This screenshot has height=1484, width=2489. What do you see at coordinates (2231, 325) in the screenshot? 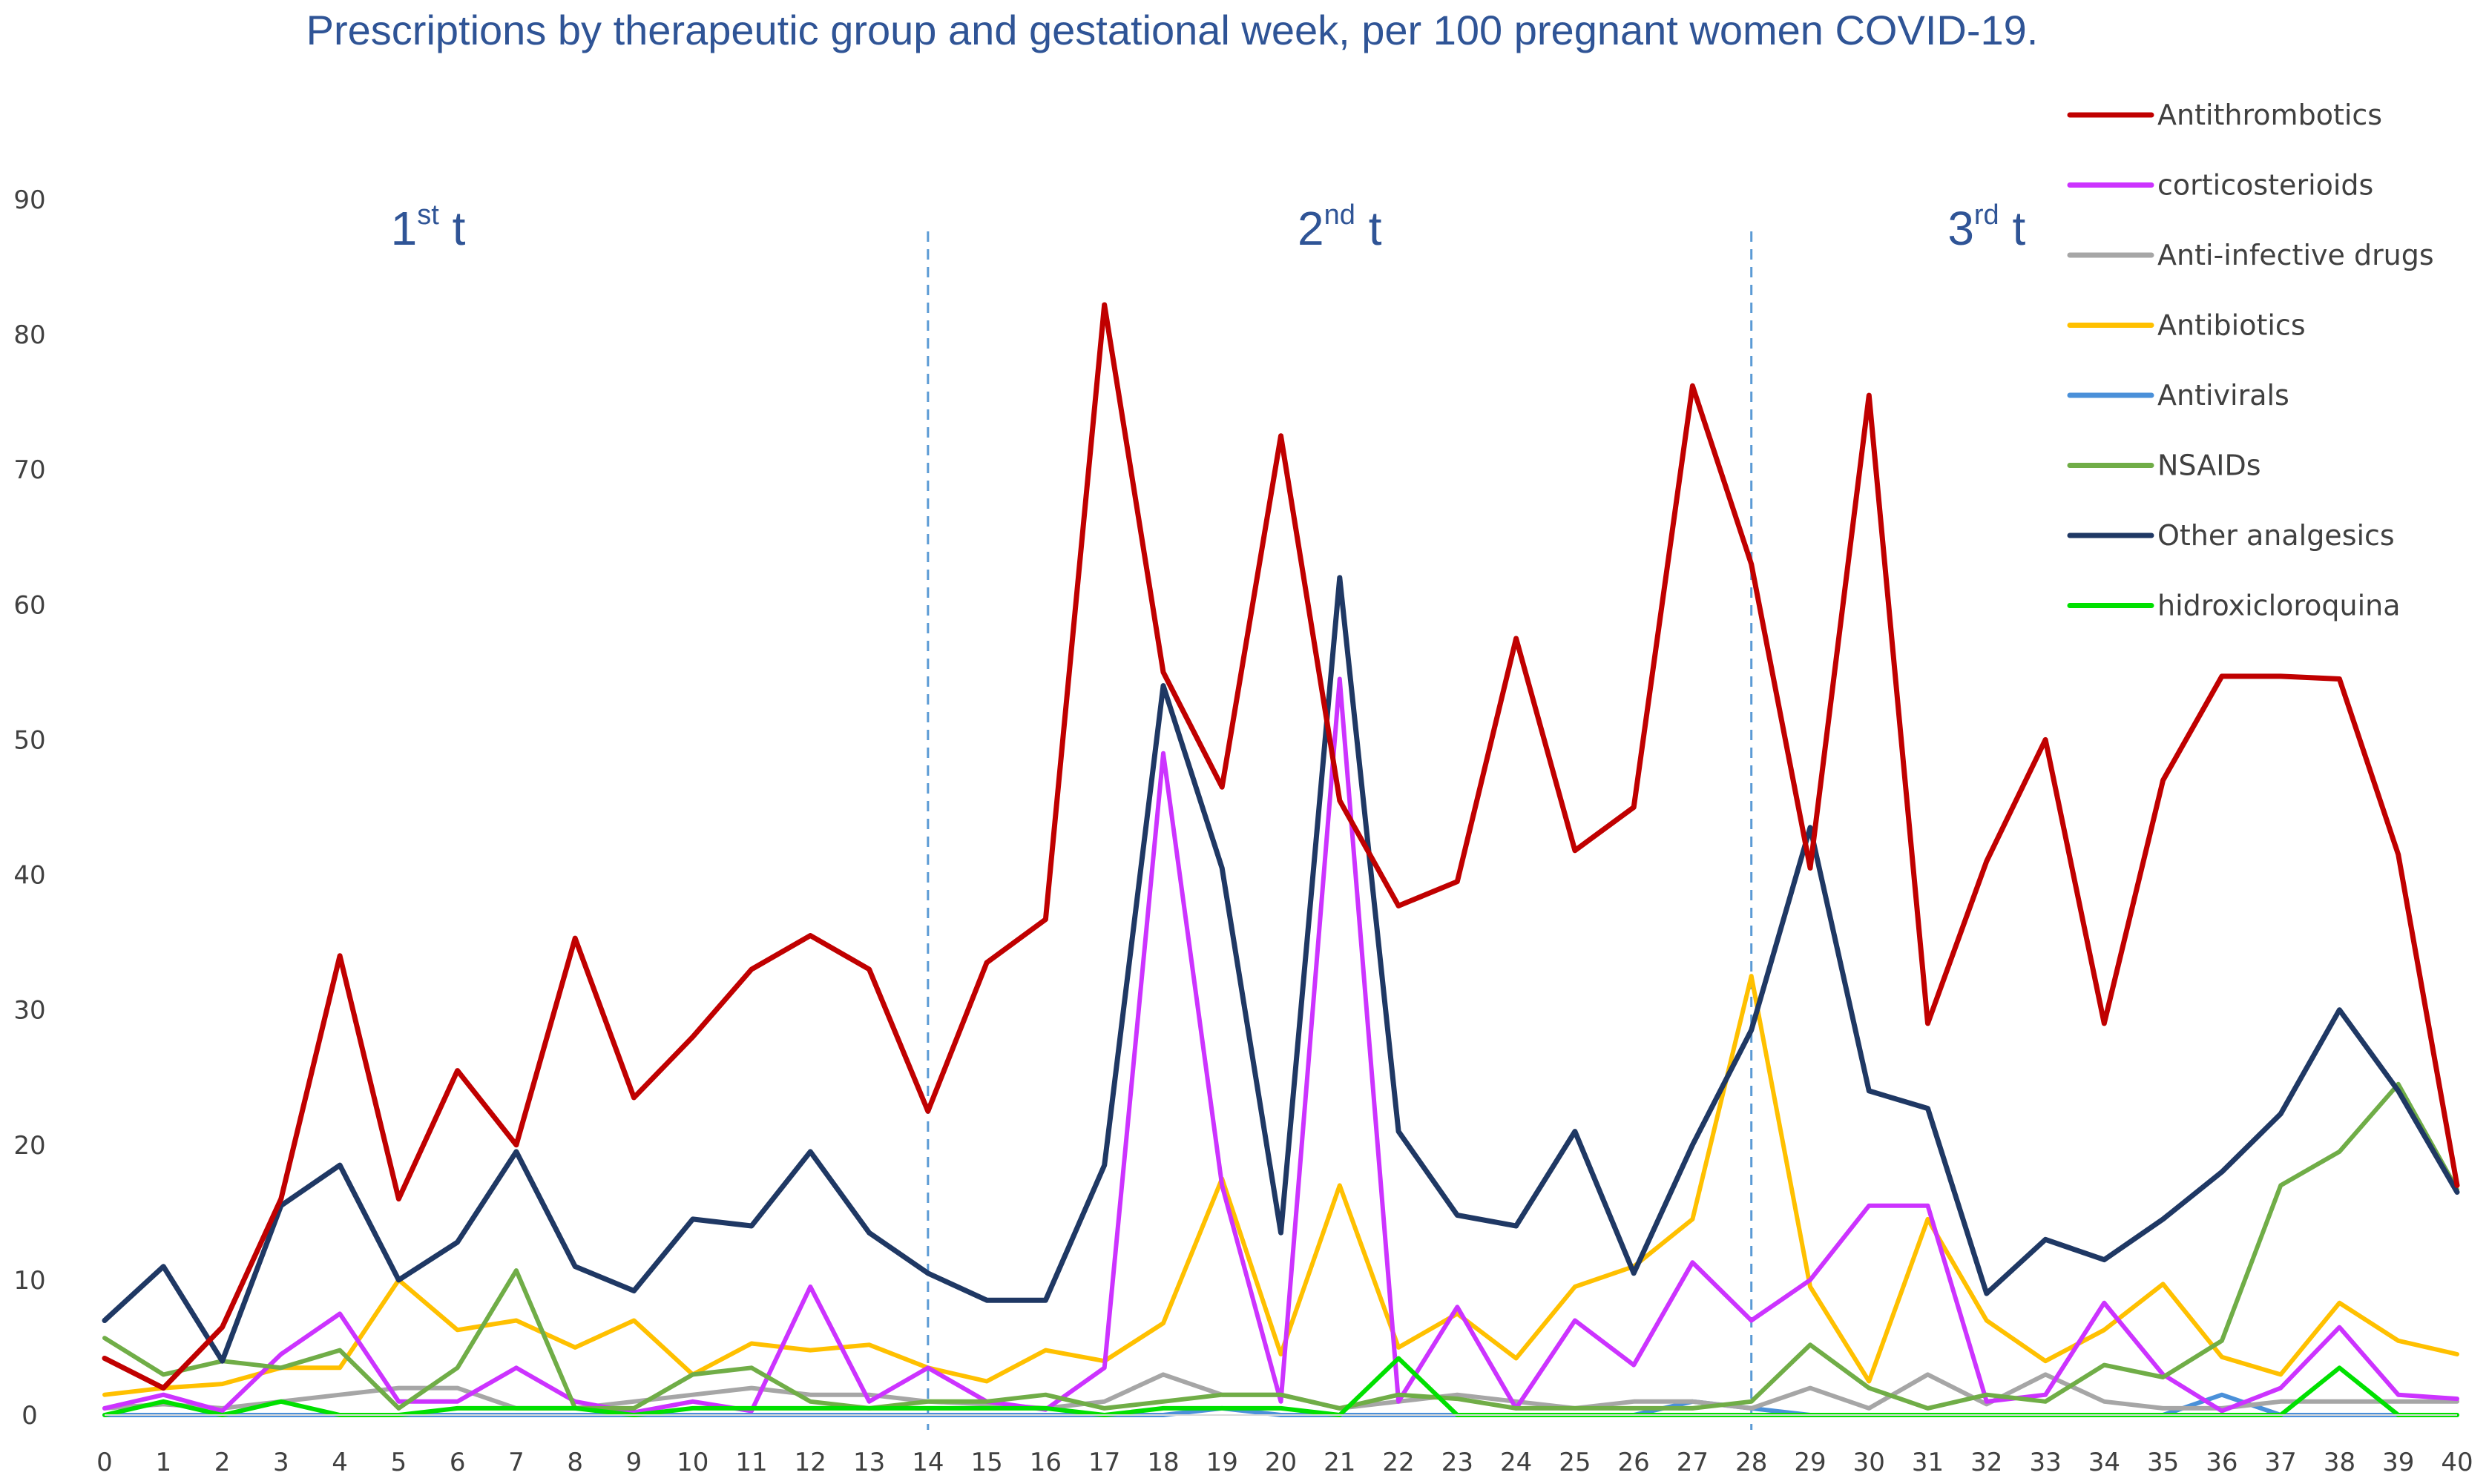
I see `legend-label: Antibiotics` at bounding box center [2231, 325].